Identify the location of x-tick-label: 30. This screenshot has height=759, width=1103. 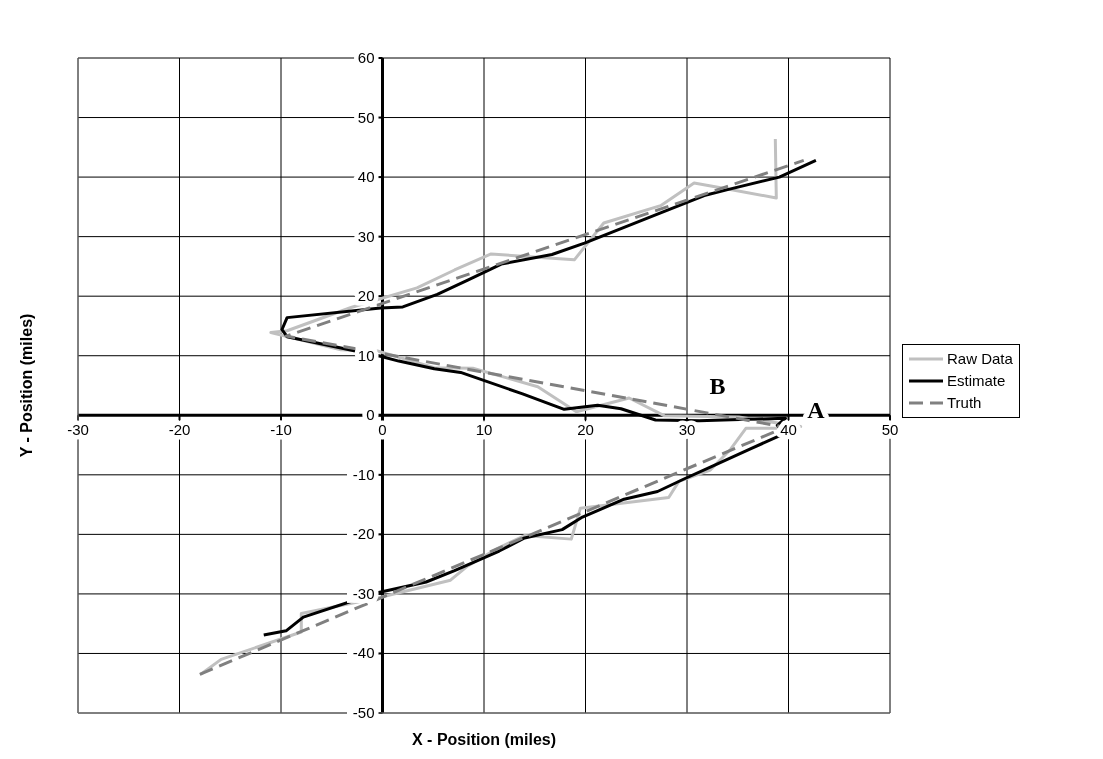
(687, 430).